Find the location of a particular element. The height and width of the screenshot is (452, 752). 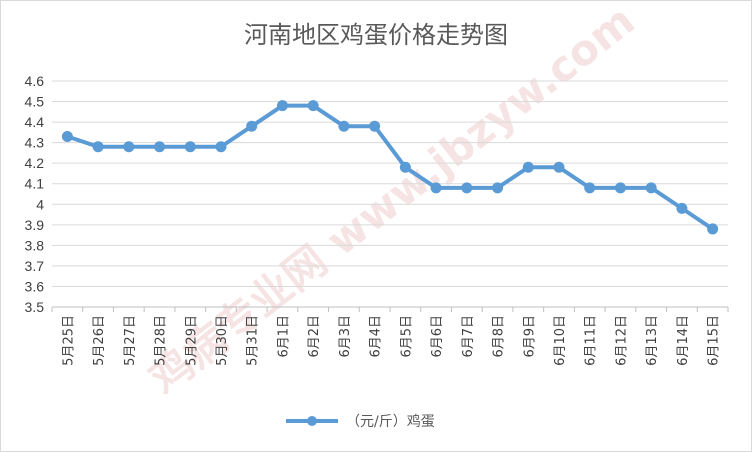

x-tick-label: 6月3日 is located at coordinates (345, 336).